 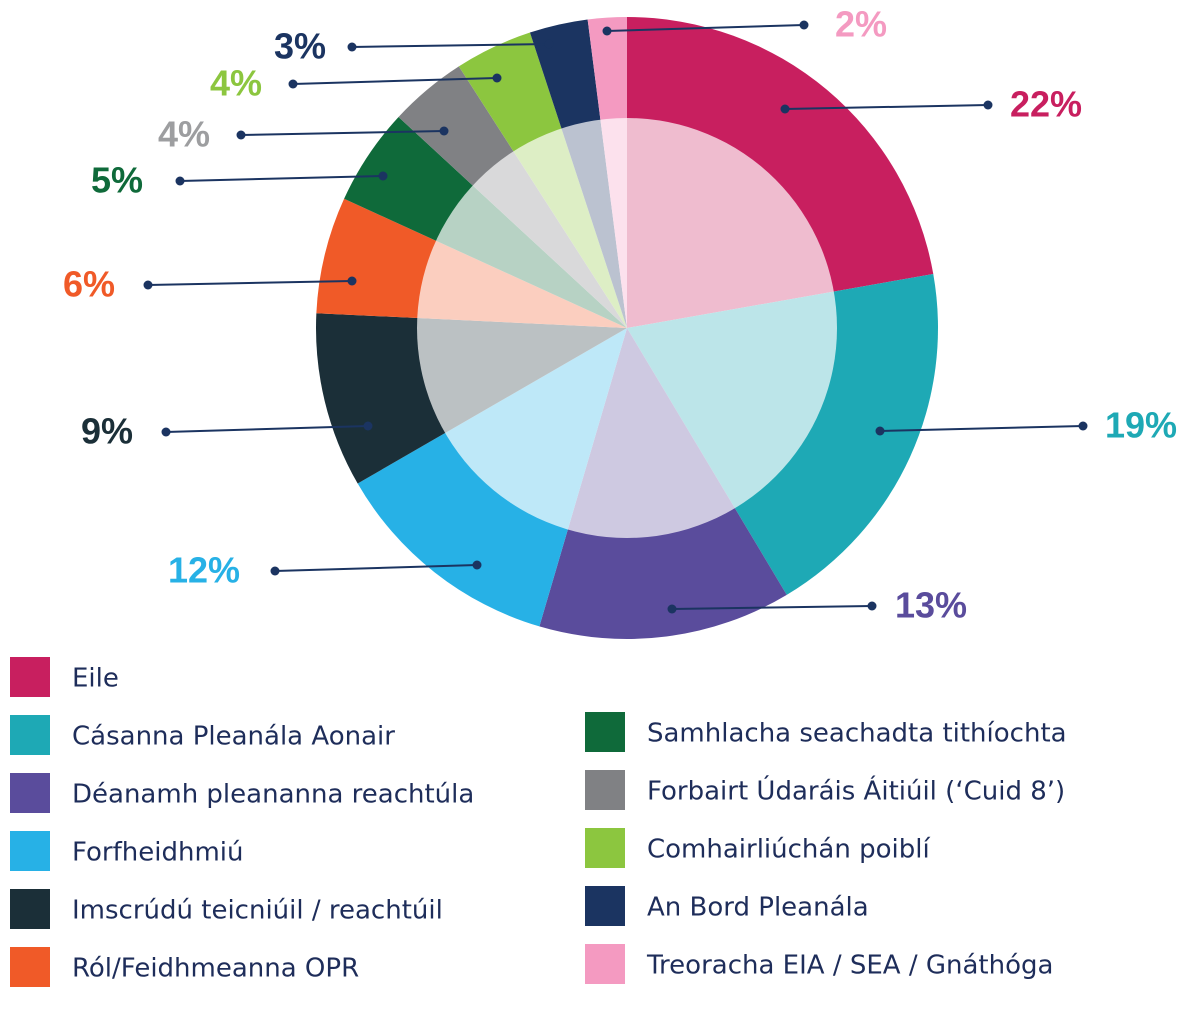 I want to click on legend-label: Déanamh pleananna reachtúla, so click(x=273, y=795).